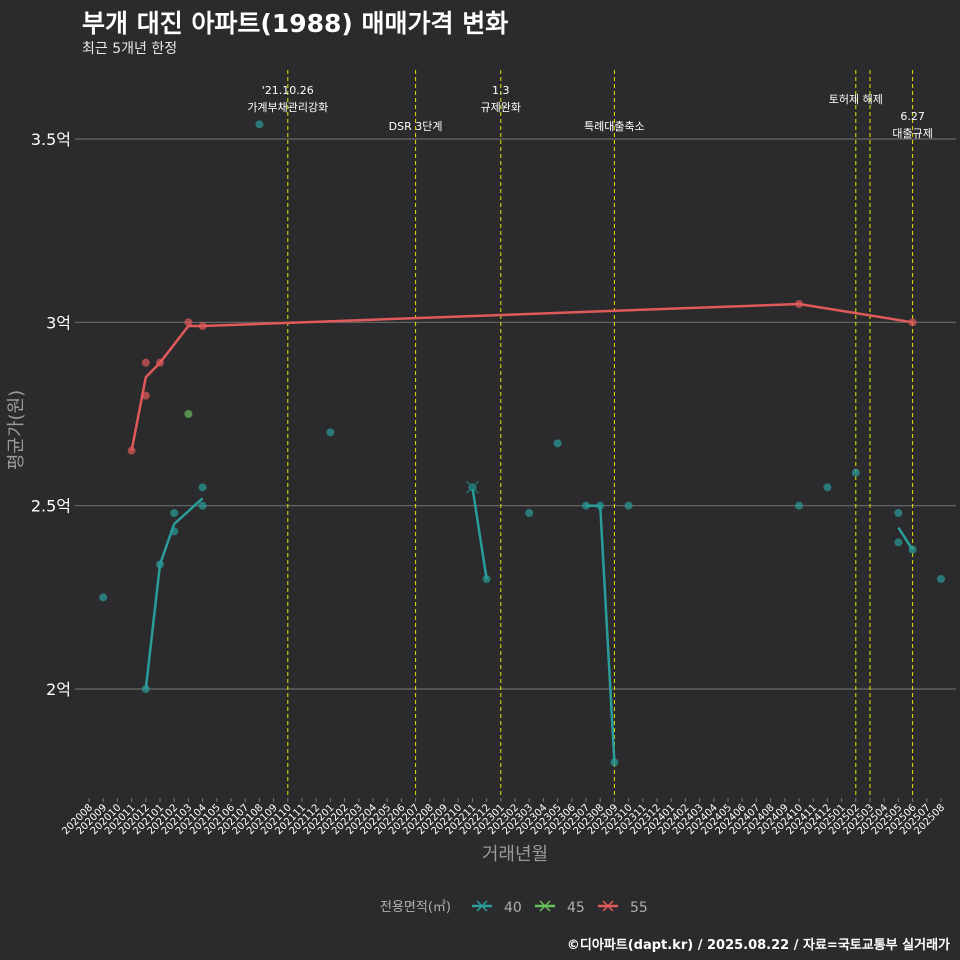  Describe the element at coordinates (856, 99) in the screenshot. I see `event-label: 토허제 해제` at that location.